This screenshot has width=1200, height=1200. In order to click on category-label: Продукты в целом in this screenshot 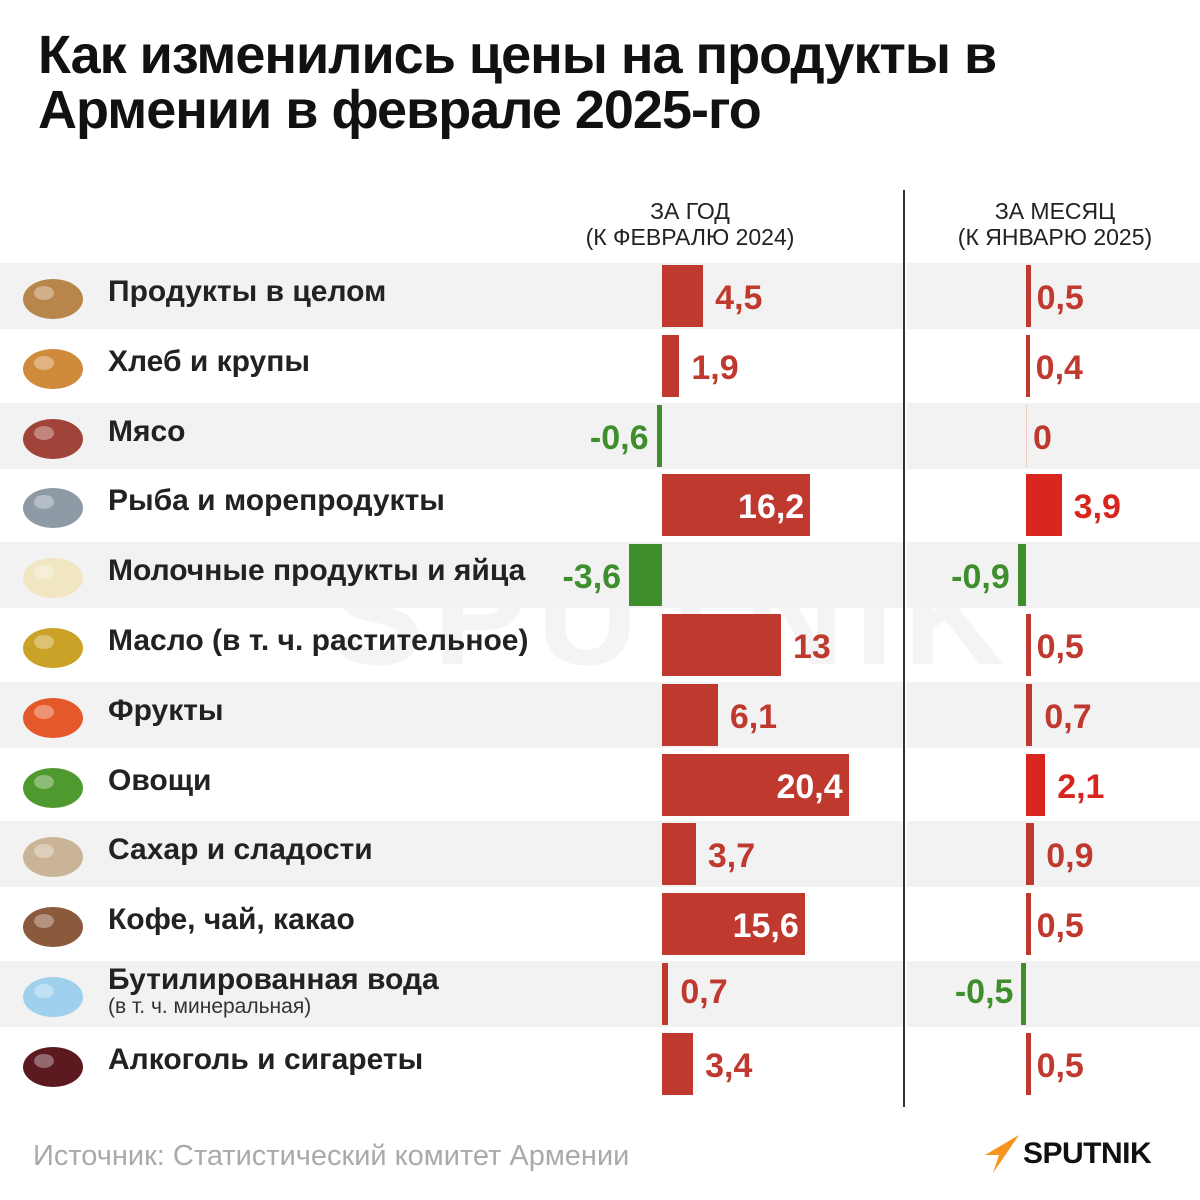, I will do `click(247, 291)`.